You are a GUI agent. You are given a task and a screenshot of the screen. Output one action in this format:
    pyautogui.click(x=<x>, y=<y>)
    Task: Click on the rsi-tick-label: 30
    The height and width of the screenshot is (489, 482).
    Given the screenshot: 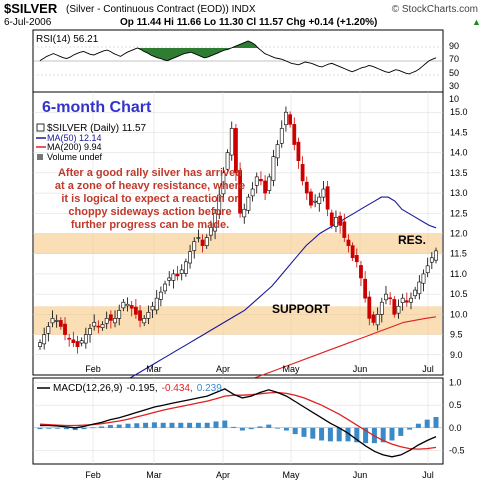 What is the action you would take?
    pyautogui.click(x=454, y=86)
    